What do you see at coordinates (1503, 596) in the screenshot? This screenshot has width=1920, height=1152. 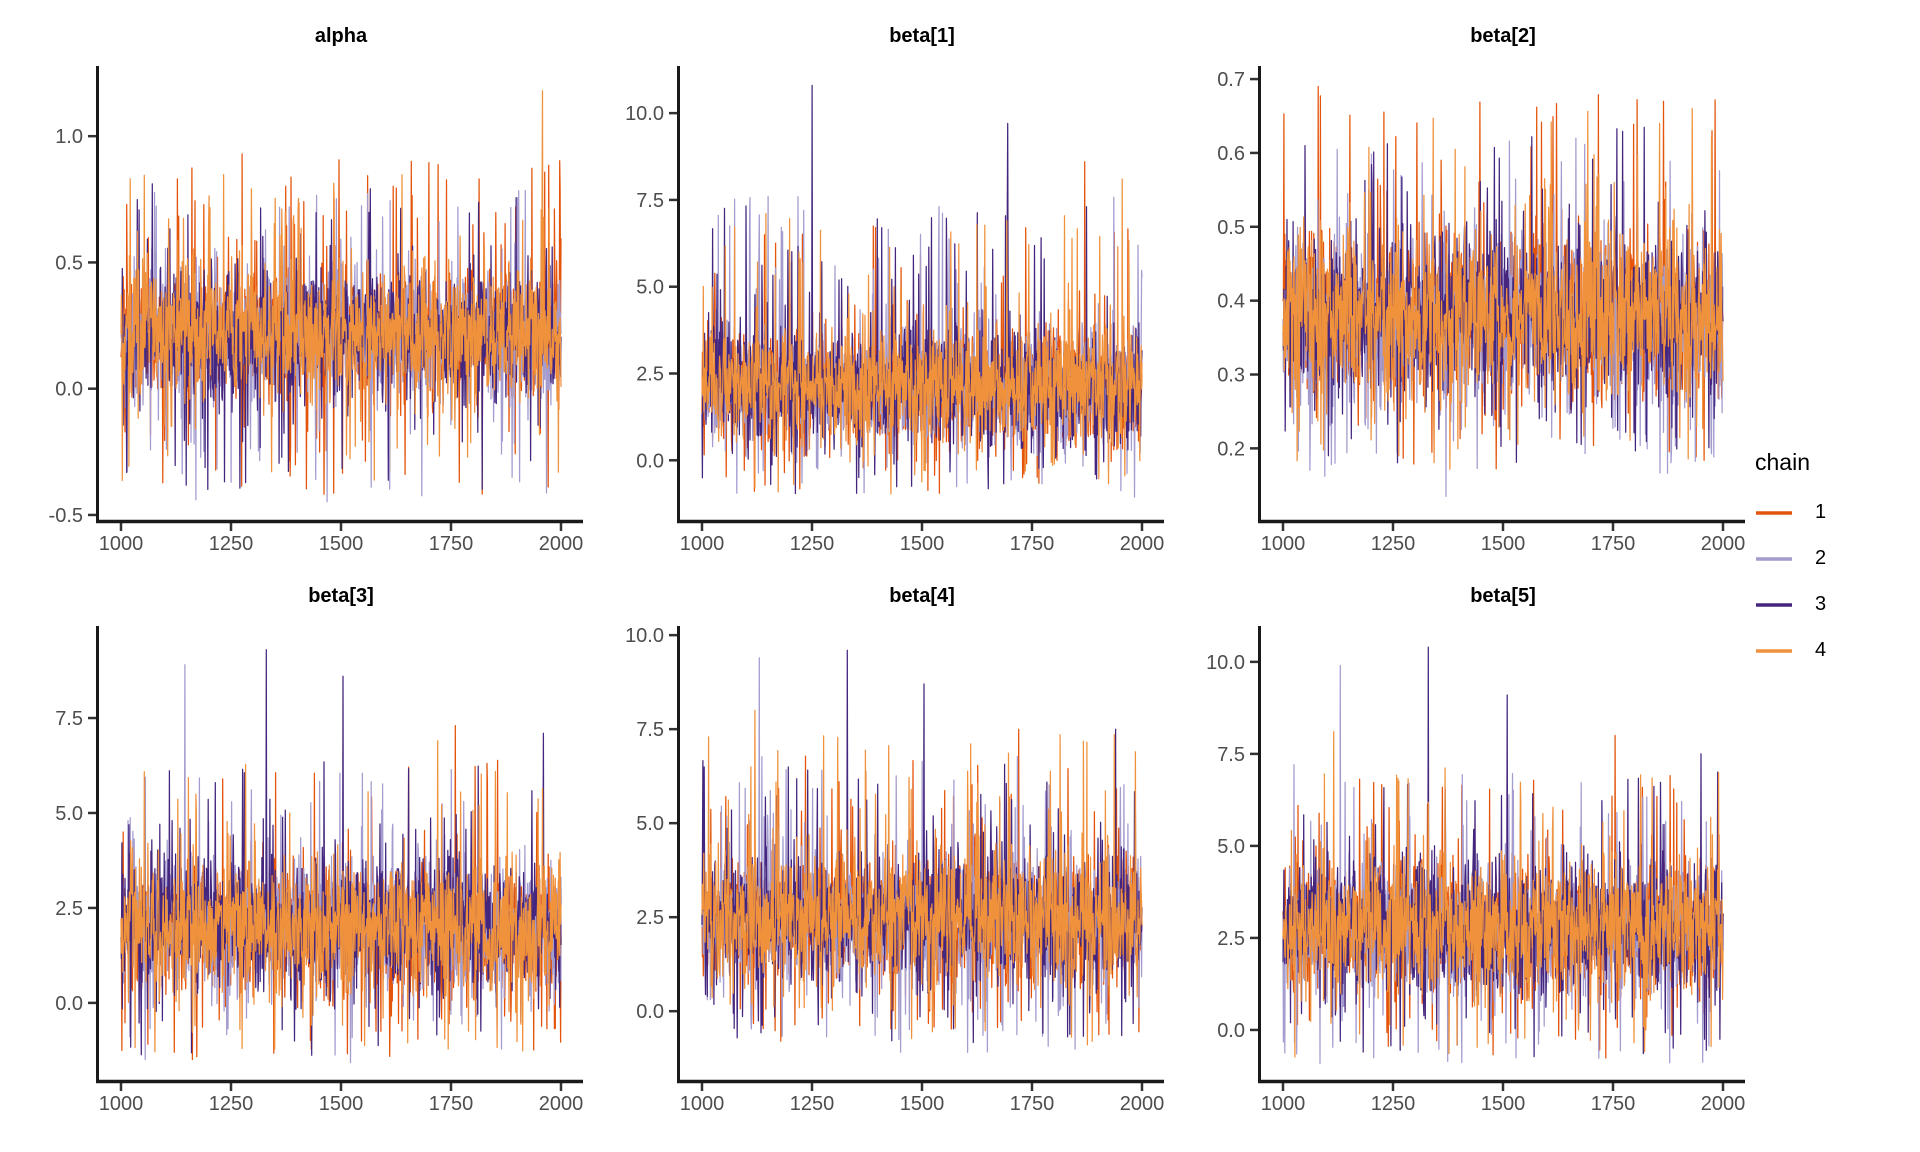 I see `panel-title: beta[5]` at bounding box center [1503, 596].